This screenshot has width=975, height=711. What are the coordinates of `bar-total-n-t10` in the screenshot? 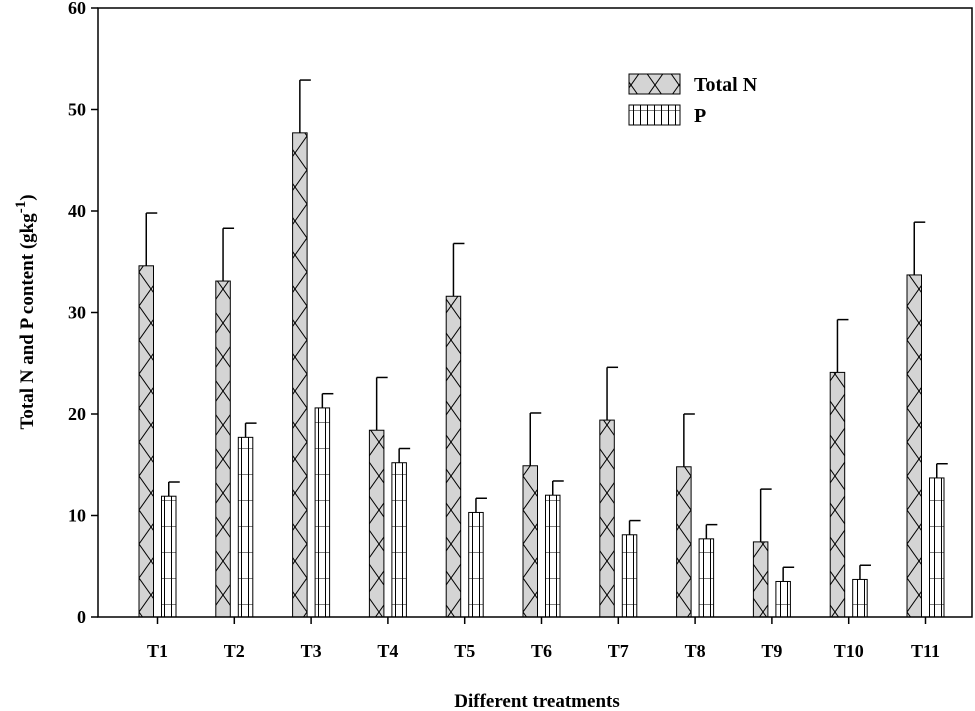 It's located at (837, 494).